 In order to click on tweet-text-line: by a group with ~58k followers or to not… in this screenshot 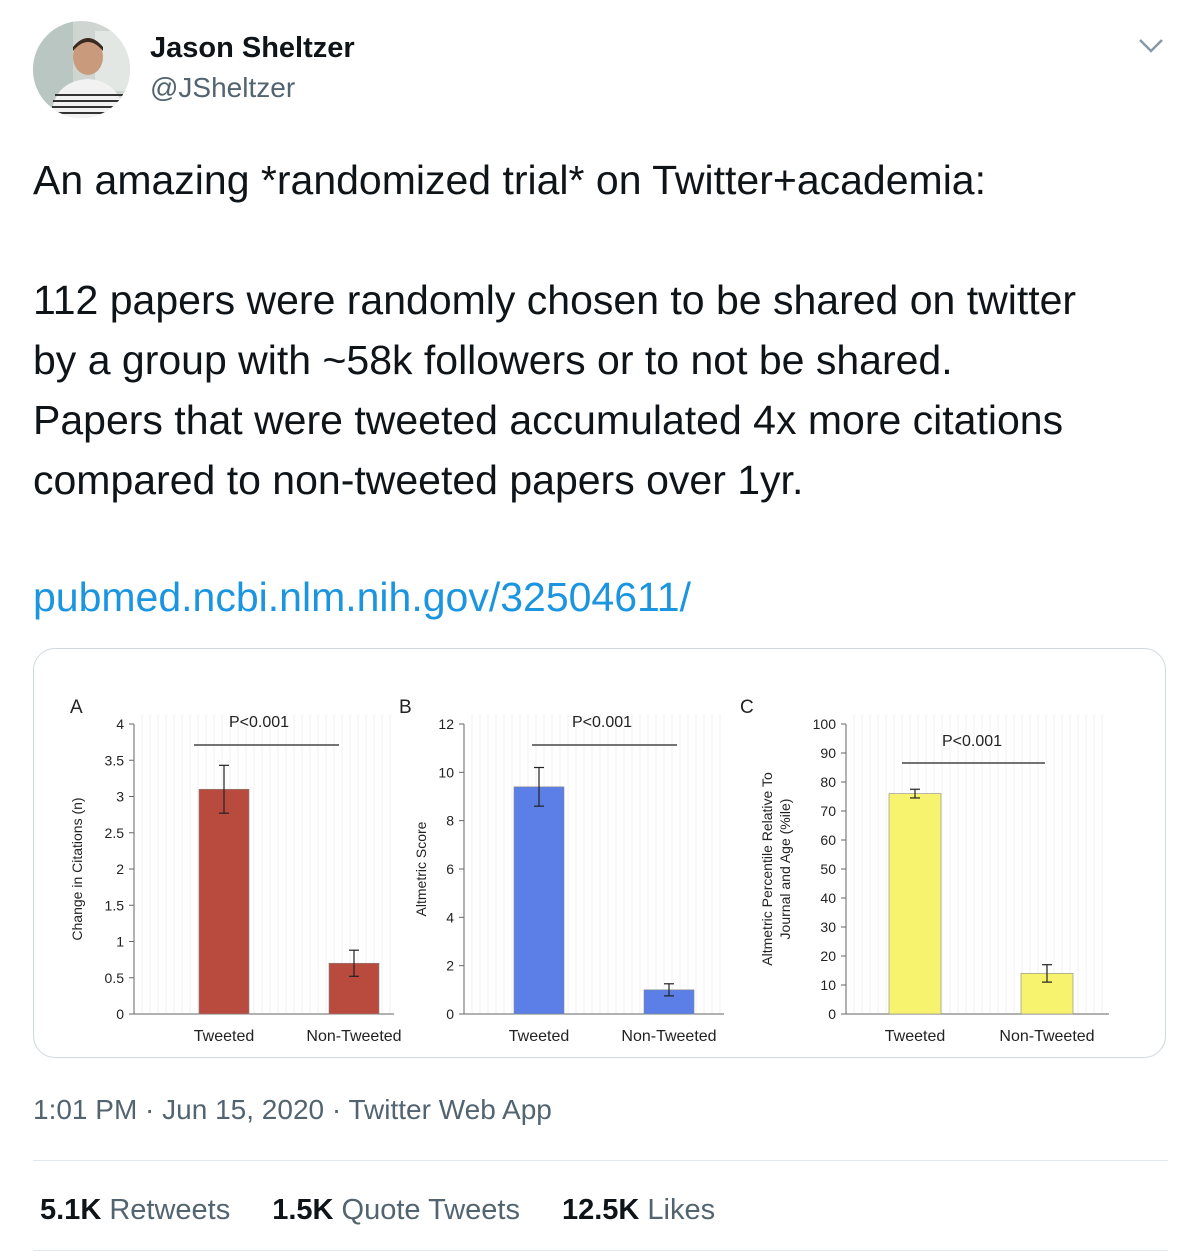, I will do `click(493, 360)`.